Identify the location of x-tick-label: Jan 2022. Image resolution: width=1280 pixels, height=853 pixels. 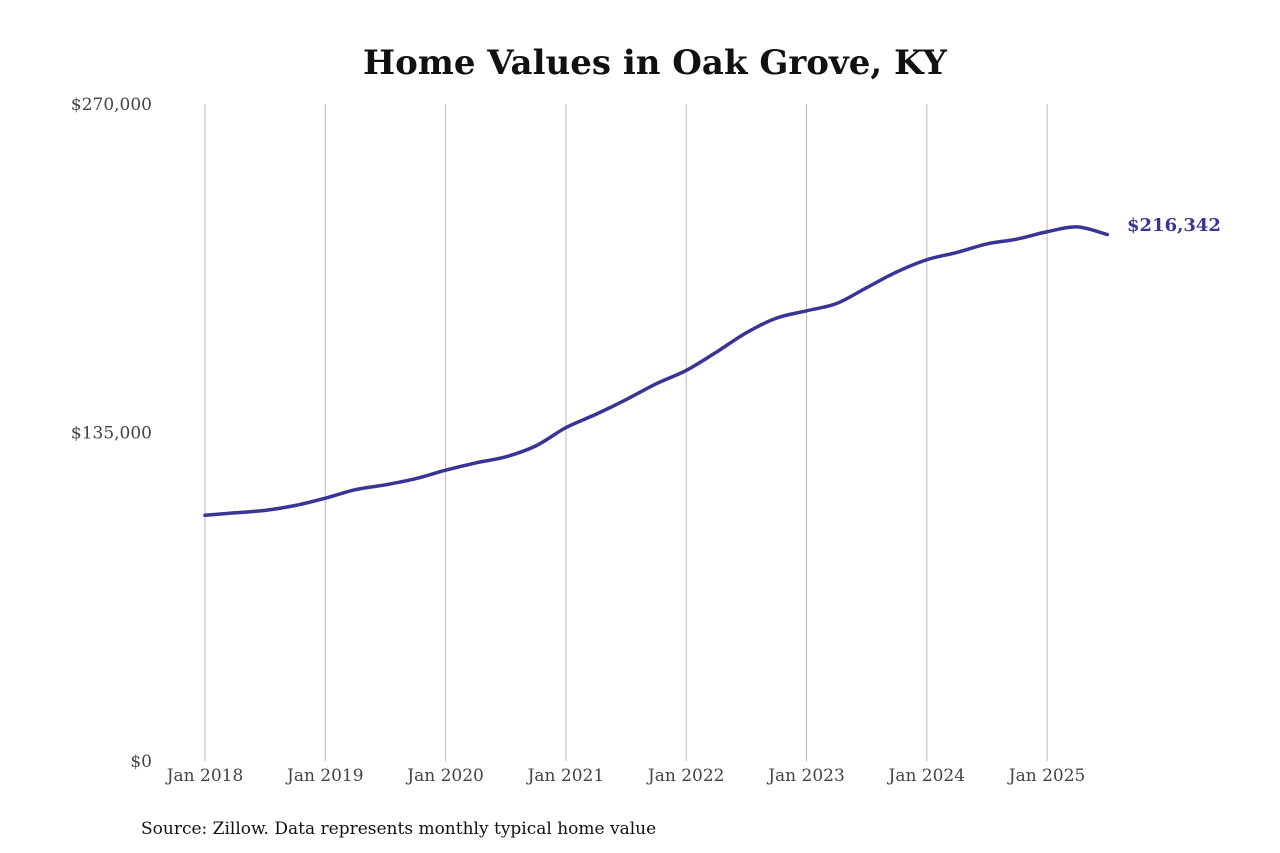
(685, 776).